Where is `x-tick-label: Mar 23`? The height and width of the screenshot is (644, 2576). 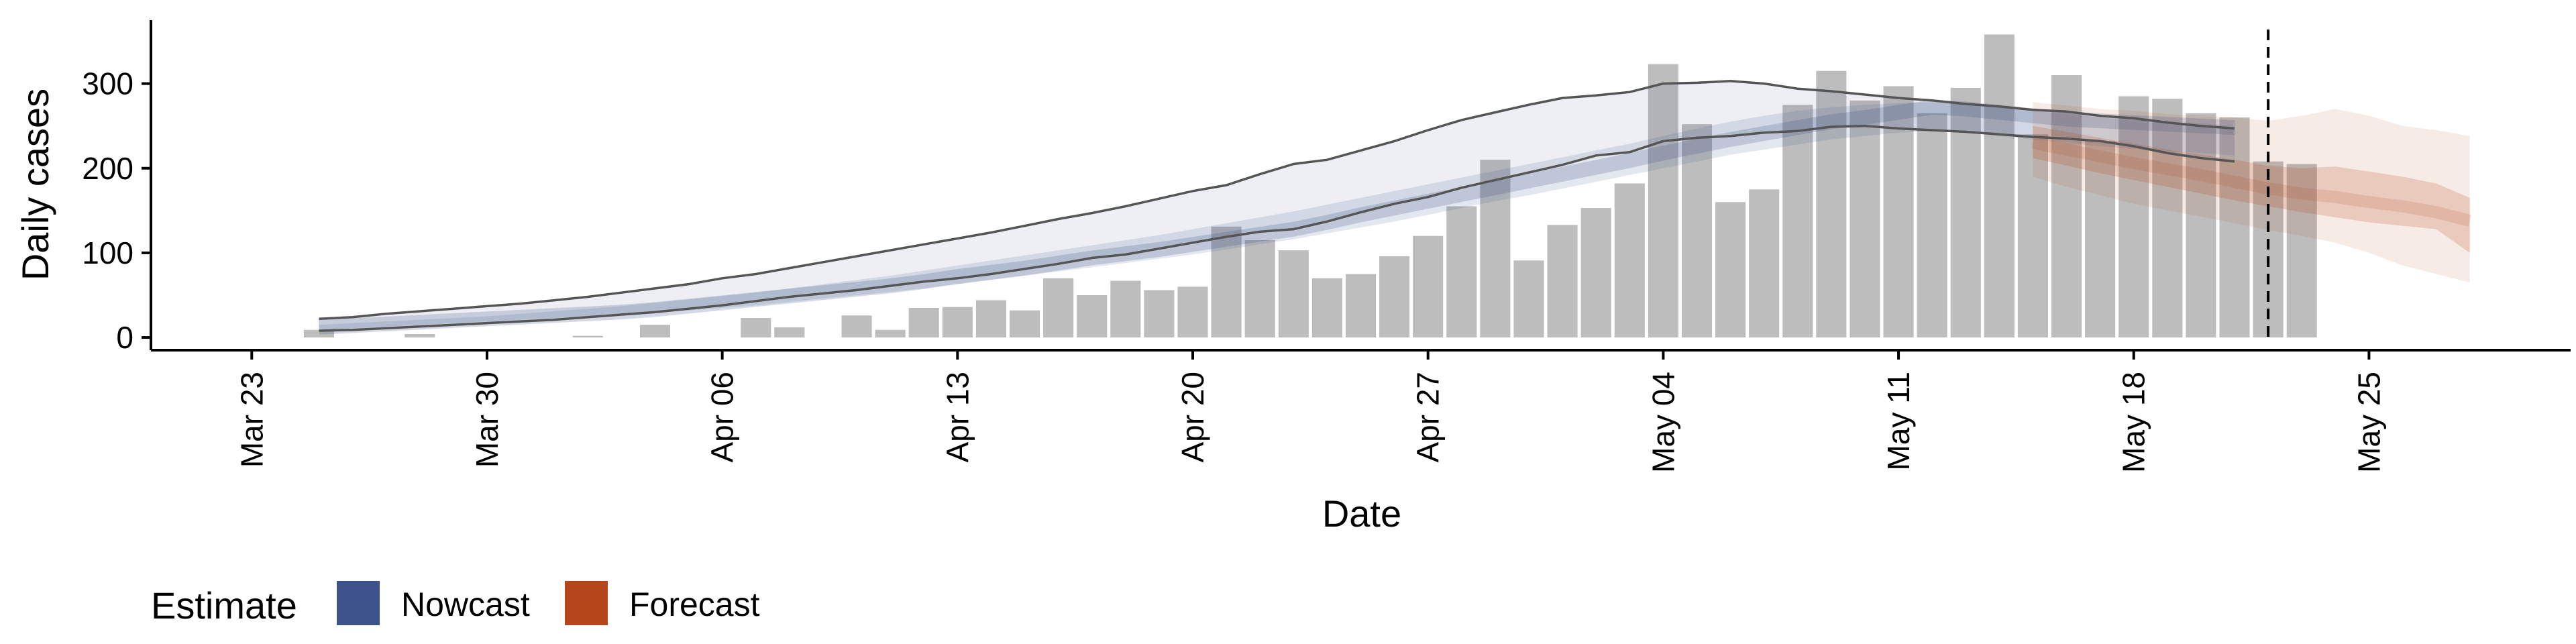 x-tick-label: Mar 23 is located at coordinates (251, 420).